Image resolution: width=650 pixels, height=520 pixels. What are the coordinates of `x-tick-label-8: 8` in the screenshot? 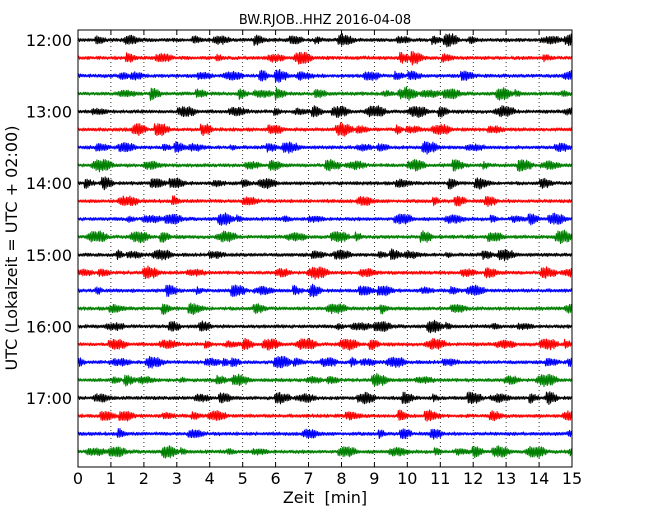 It's located at (341, 478).